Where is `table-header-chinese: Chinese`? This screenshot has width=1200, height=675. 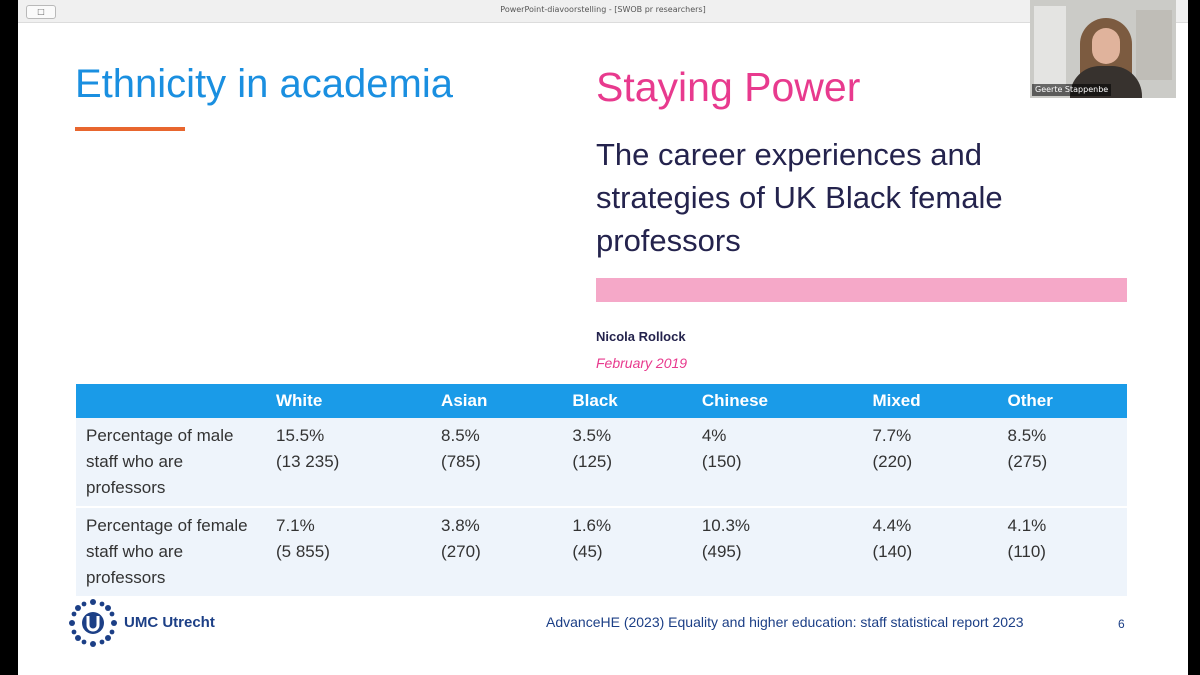
table-header-chinese: Chinese is located at coordinates (777, 401).